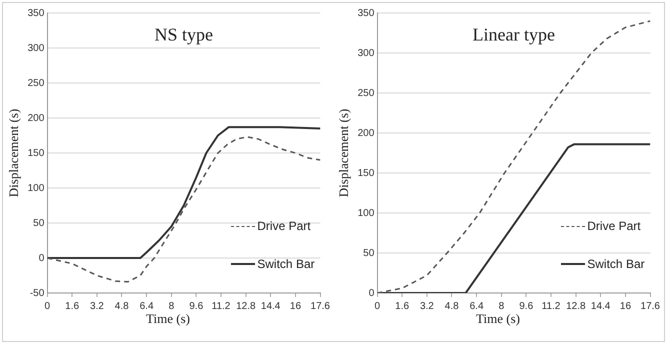 The image size is (667, 344). What do you see at coordinates (184, 34) in the screenshot?
I see `text: NS type` at bounding box center [184, 34].